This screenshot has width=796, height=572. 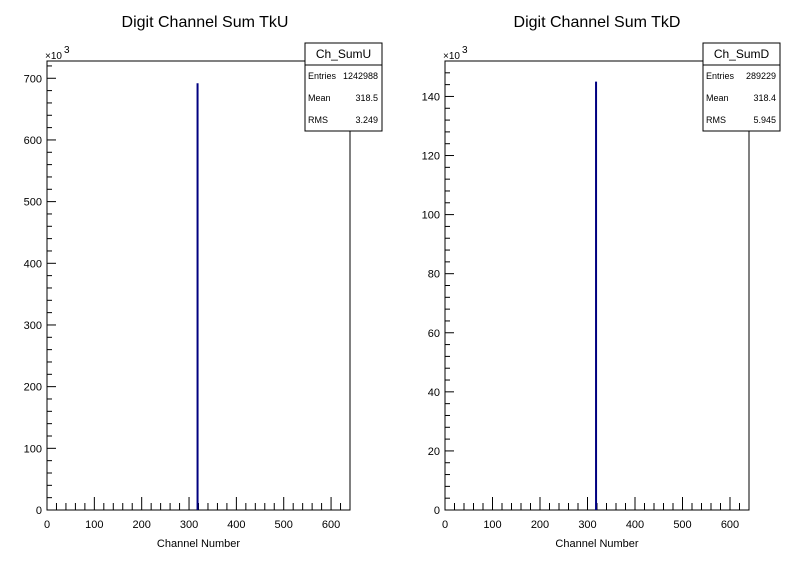 I want to click on stats-row-value: 289229, so click(x=761, y=76).